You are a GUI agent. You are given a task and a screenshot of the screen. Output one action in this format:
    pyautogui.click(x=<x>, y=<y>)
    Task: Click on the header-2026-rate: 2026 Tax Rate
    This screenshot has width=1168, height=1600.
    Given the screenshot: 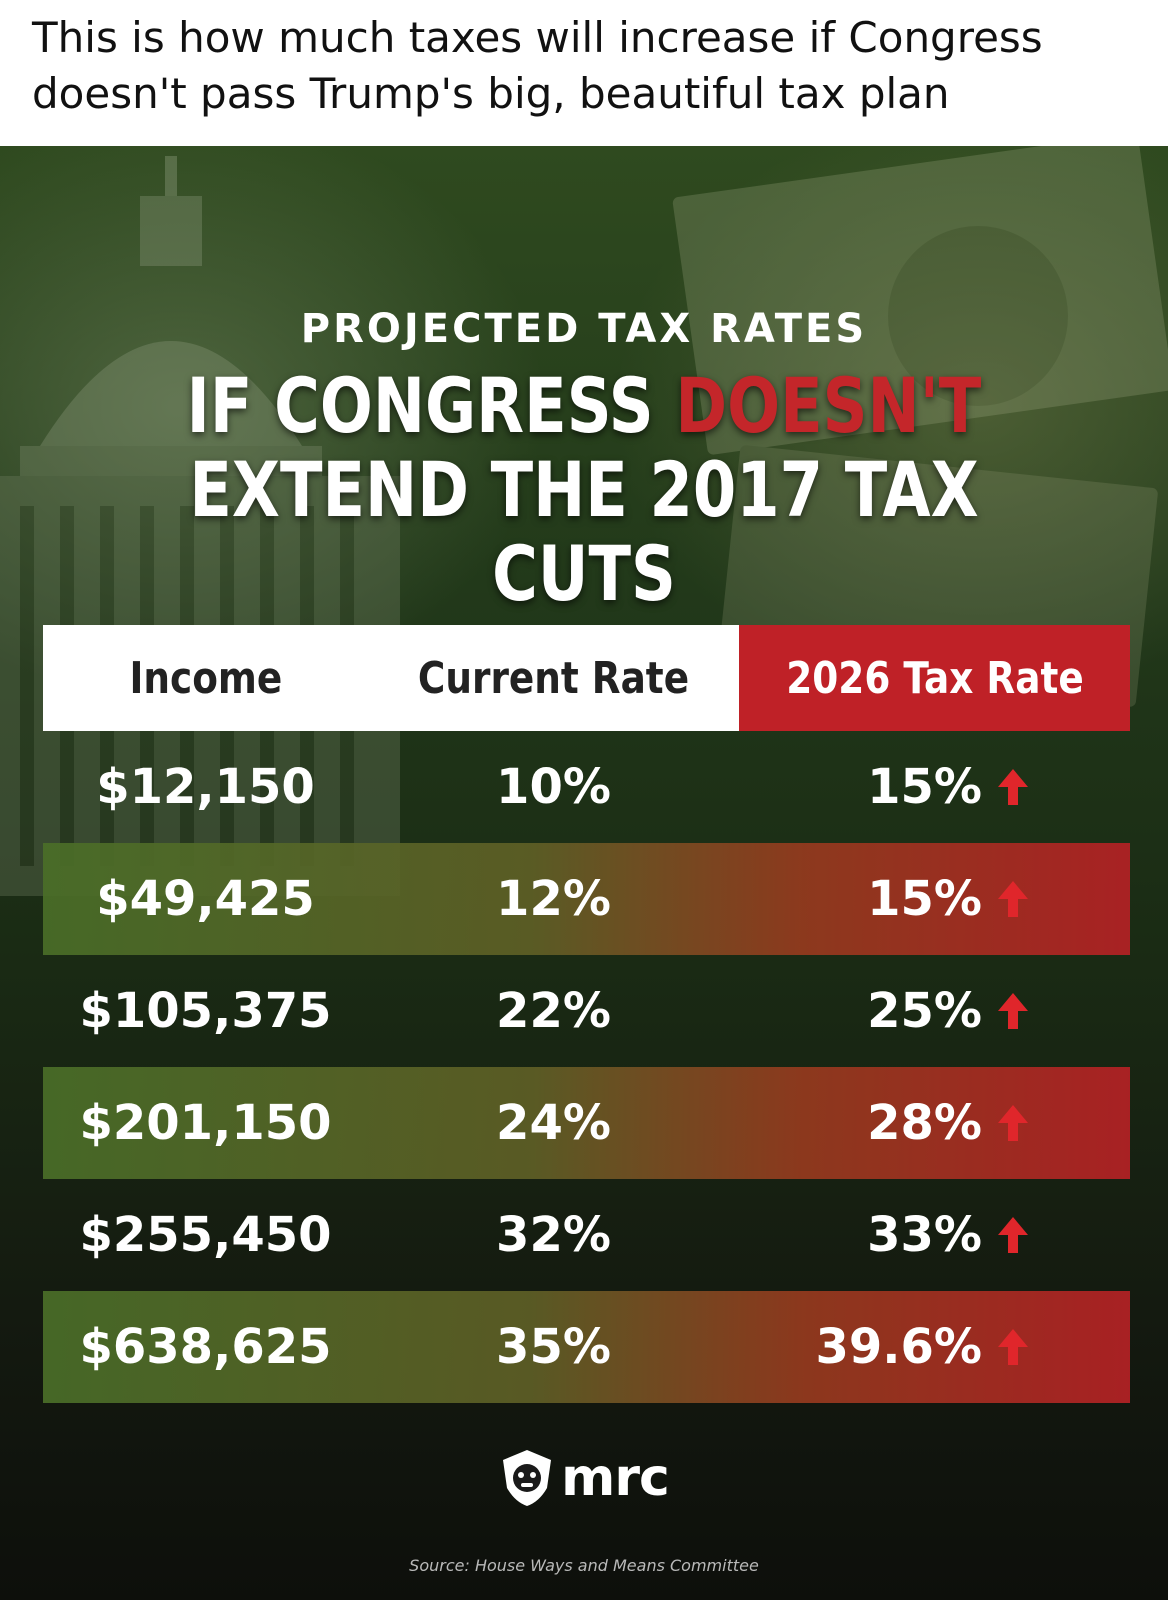 What is the action you would take?
    pyautogui.click(x=934, y=678)
    